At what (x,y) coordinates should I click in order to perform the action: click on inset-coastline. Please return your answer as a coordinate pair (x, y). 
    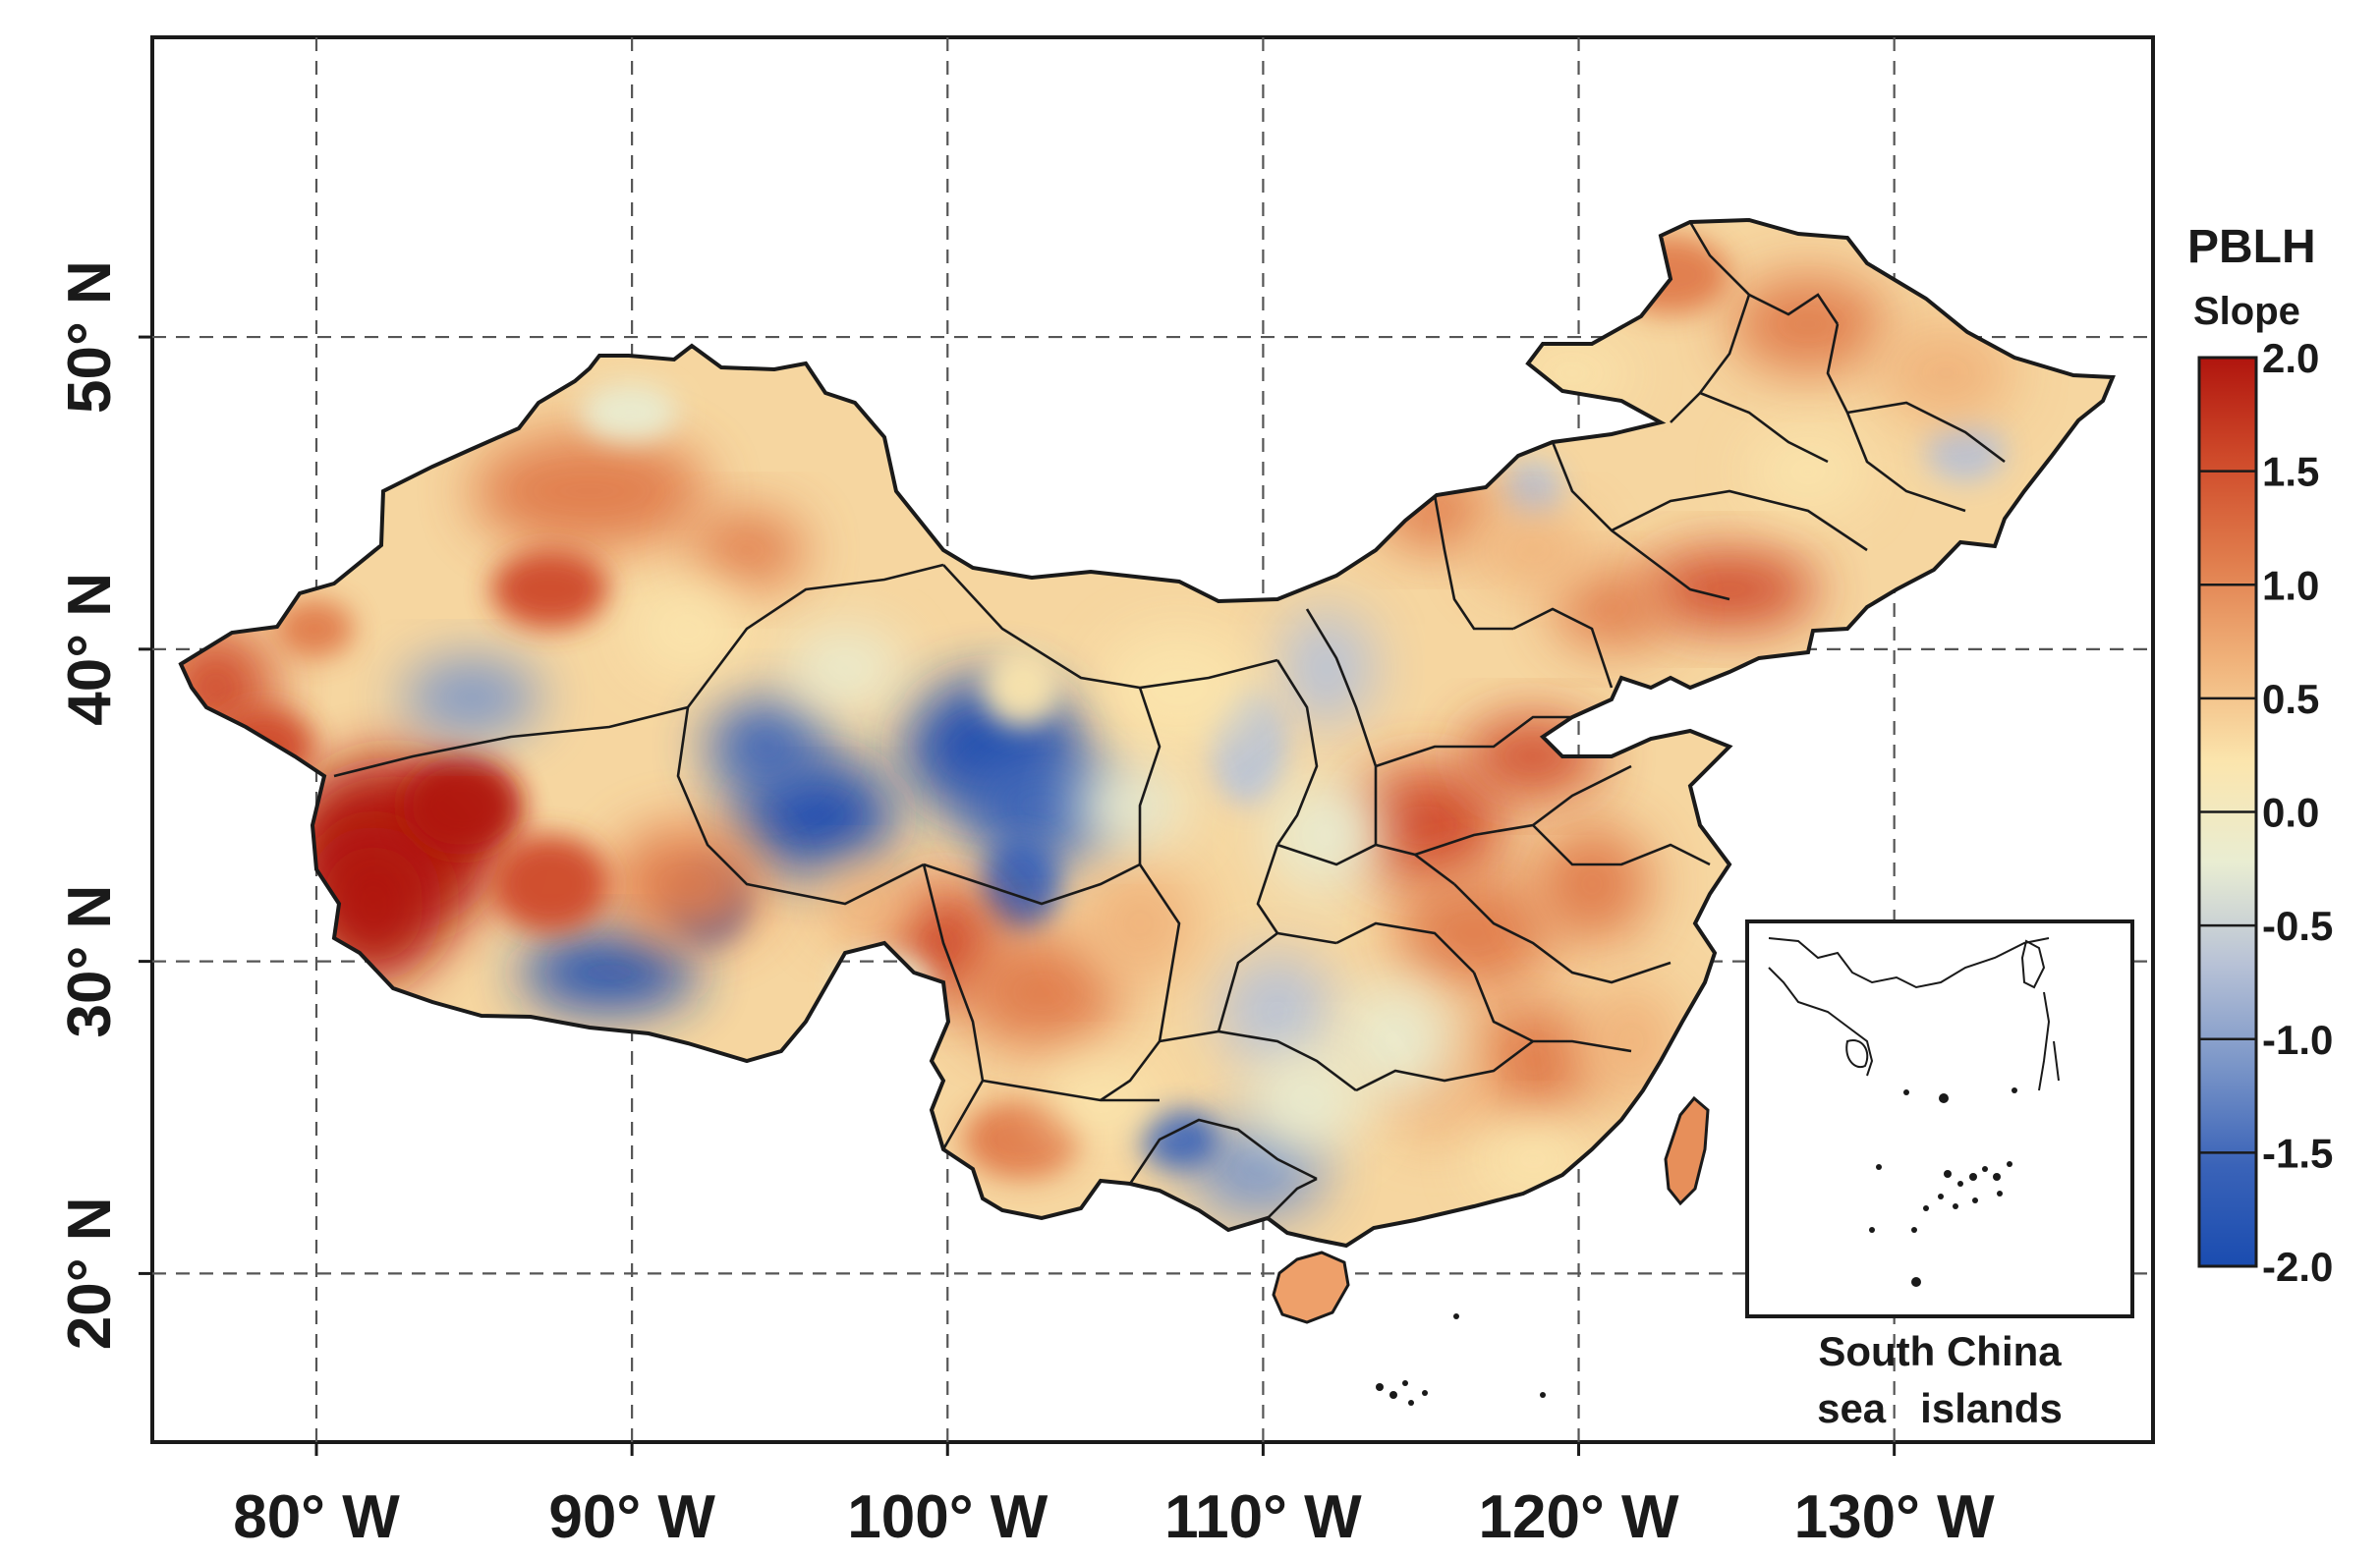
    Looking at the image, I should click on (1914, 1014).